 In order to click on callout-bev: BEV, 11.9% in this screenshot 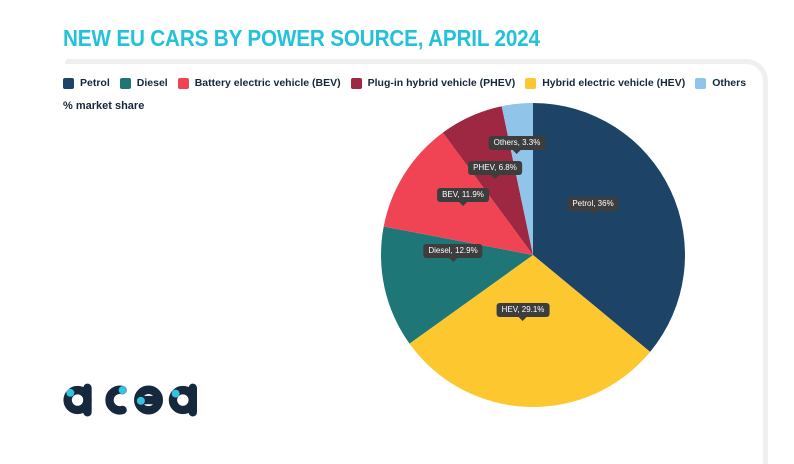, I will do `click(463, 197)`.